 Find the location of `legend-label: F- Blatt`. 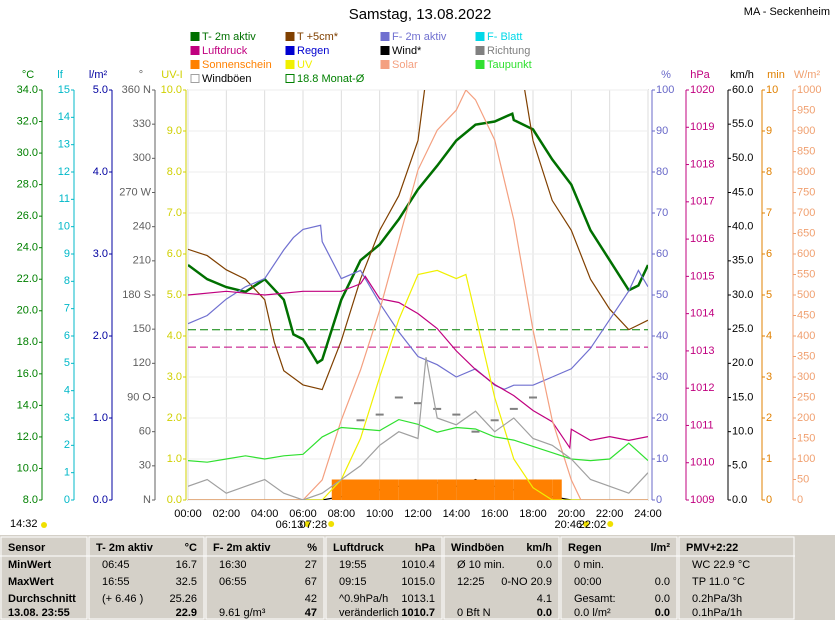

legend-label: F- Blatt is located at coordinates (504, 37).